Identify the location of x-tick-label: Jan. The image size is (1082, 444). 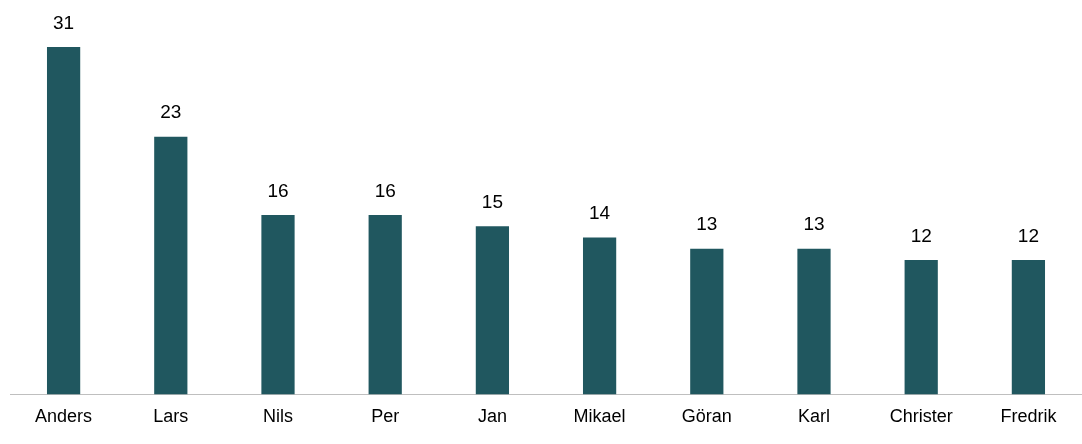
(492, 416).